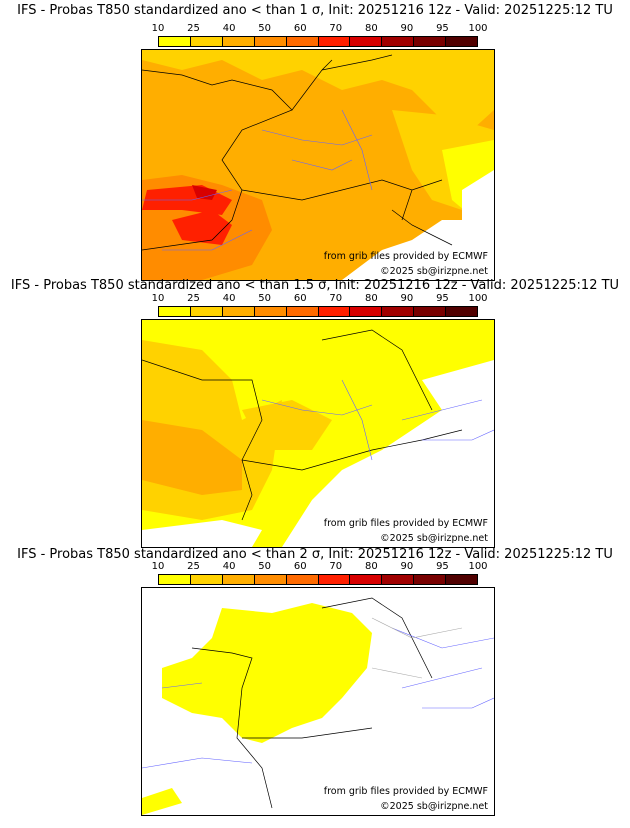  I want to click on map-fields, so click(318, 706).